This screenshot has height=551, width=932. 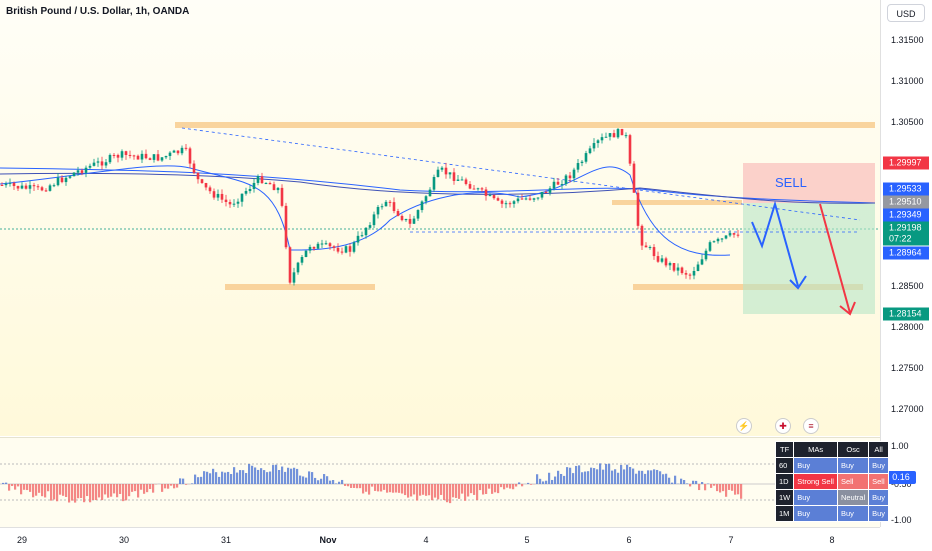 I want to click on price-label: 1.29510, so click(x=906, y=202).